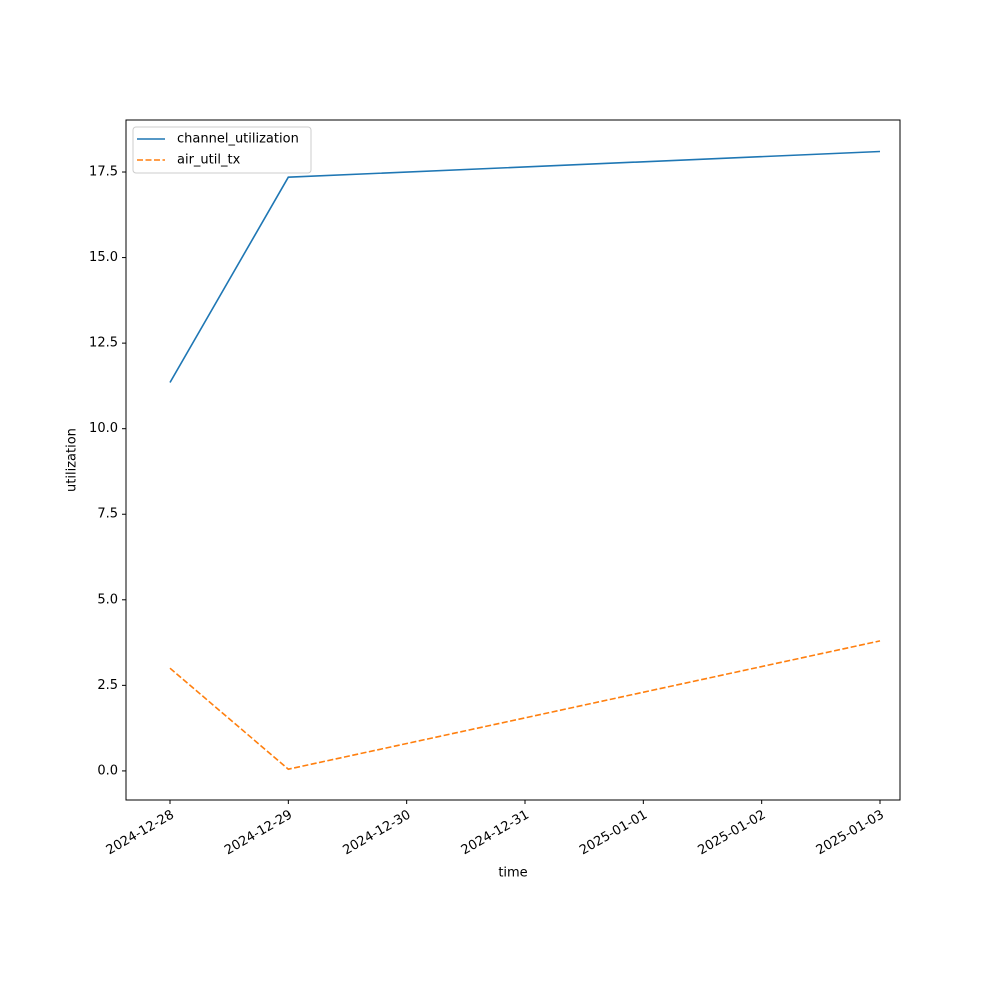 Image resolution: width=1000 pixels, height=1000 pixels. Describe the element at coordinates (107, 770) in the screenshot. I see `y-tick-label: 0.0` at that location.